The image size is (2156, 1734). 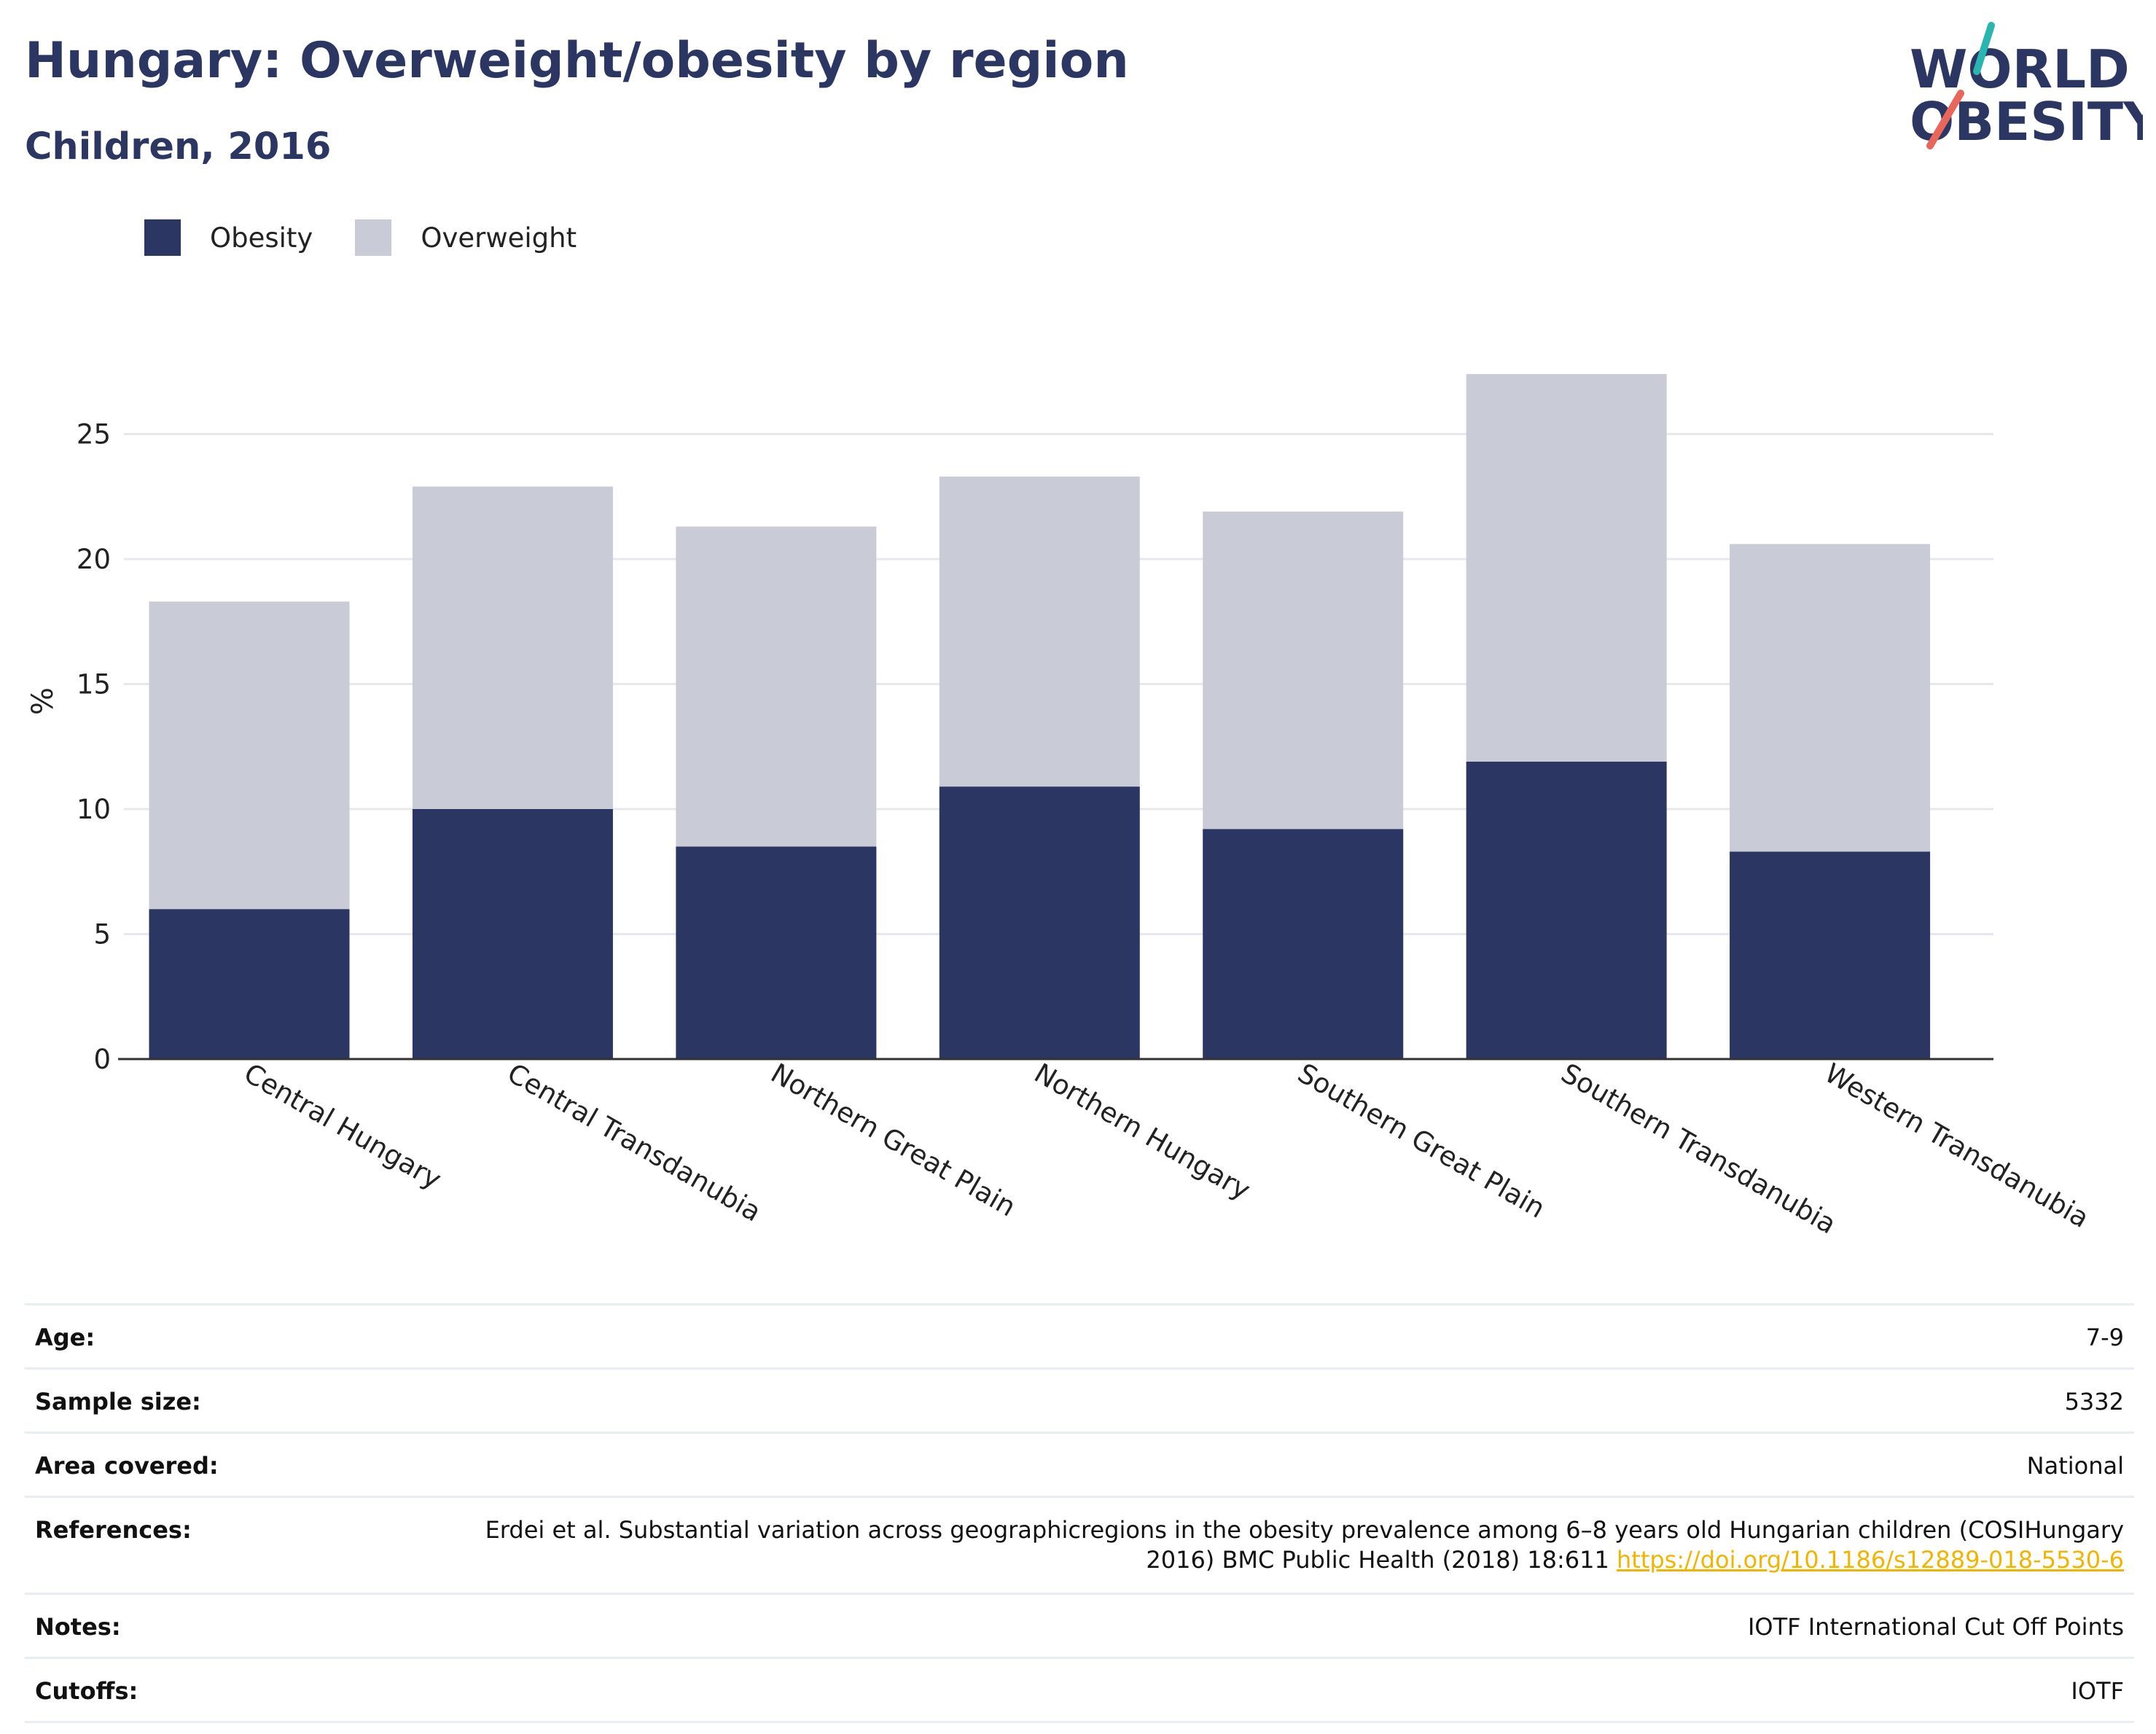 I want to click on y-tick-label-25: 25, so click(x=94, y=434).